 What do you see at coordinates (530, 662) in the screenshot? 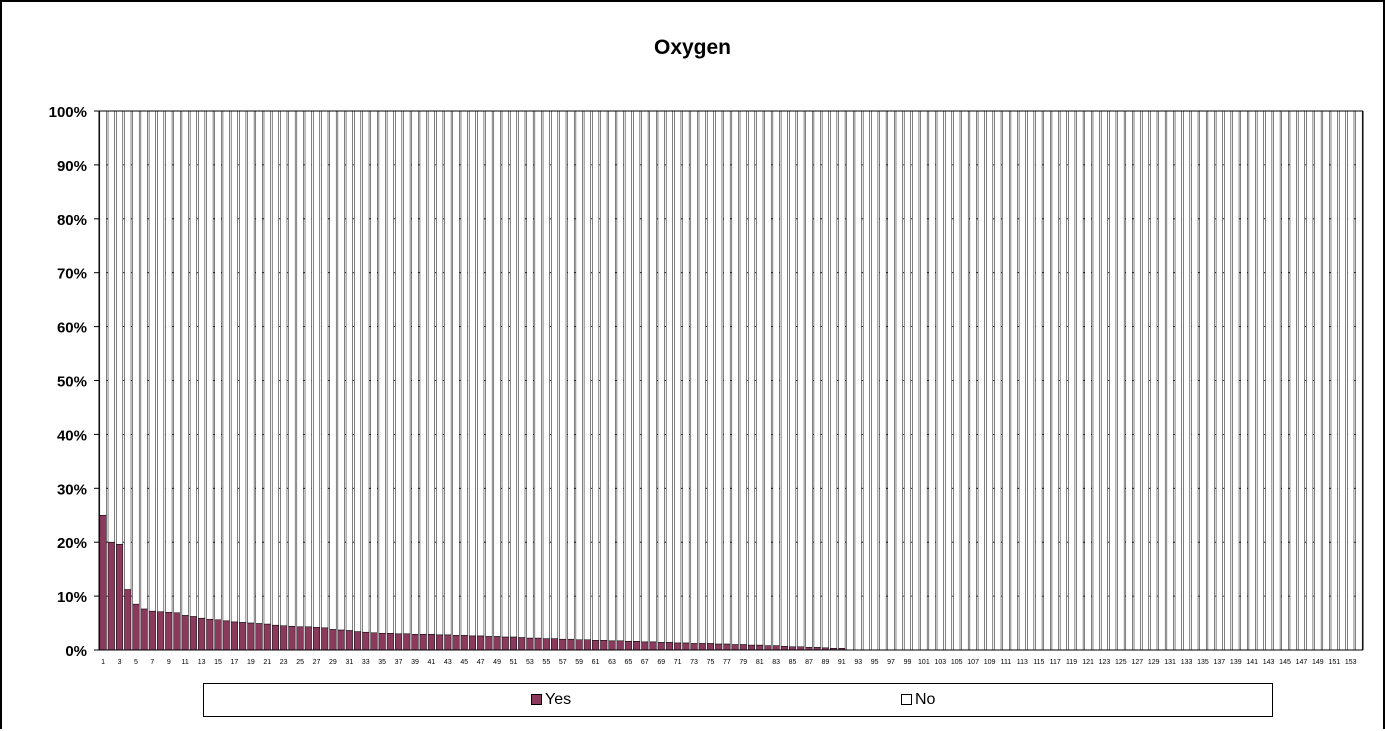
I see `x-tick-label: 53` at bounding box center [530, 662].